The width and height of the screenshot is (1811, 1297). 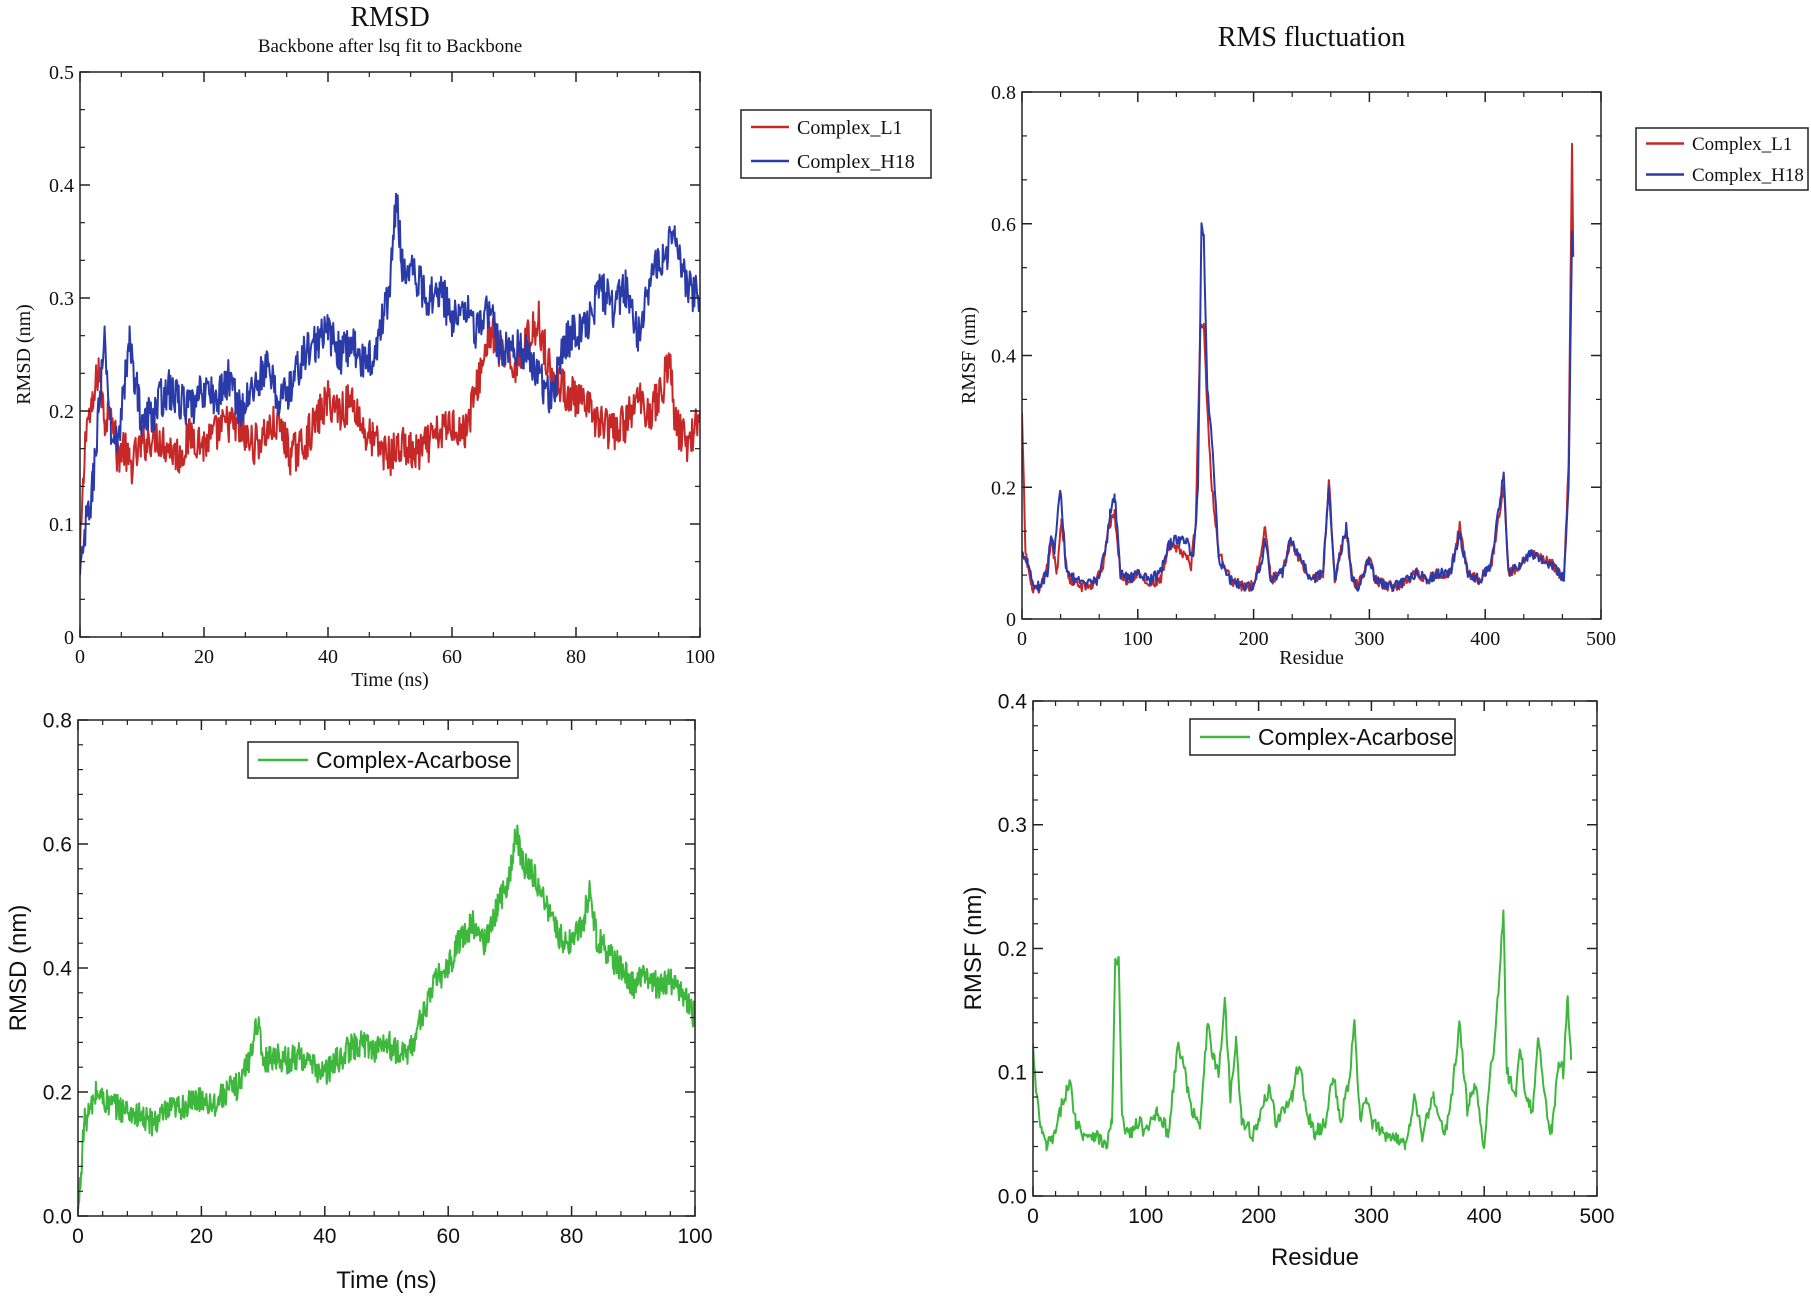 What do you see at coordinates (390, 46) in the screenshot?
I see `chart-subtitle: Backbone after lsq fit to Backbone` at bounding box center [390, 46].